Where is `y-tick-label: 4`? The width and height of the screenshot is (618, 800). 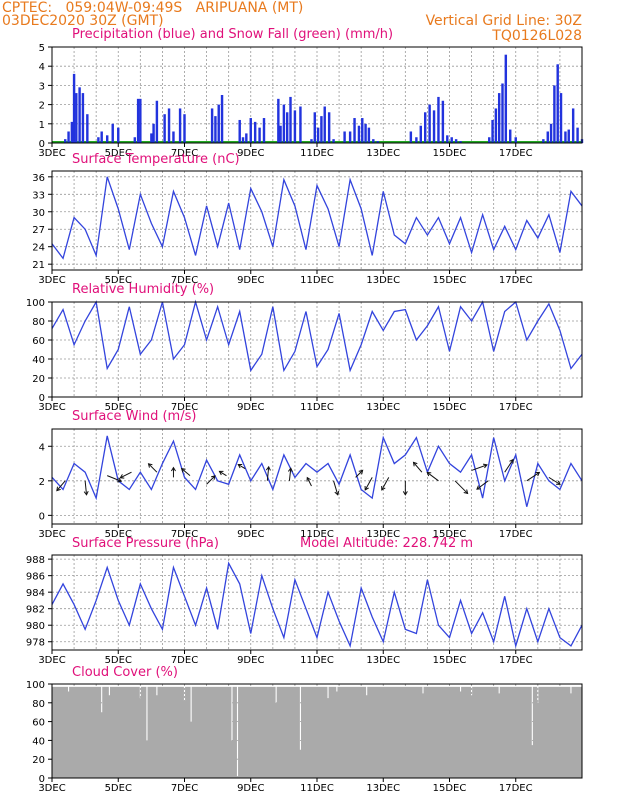 y-tick-label: 4 is located at coordinates (42, 67).